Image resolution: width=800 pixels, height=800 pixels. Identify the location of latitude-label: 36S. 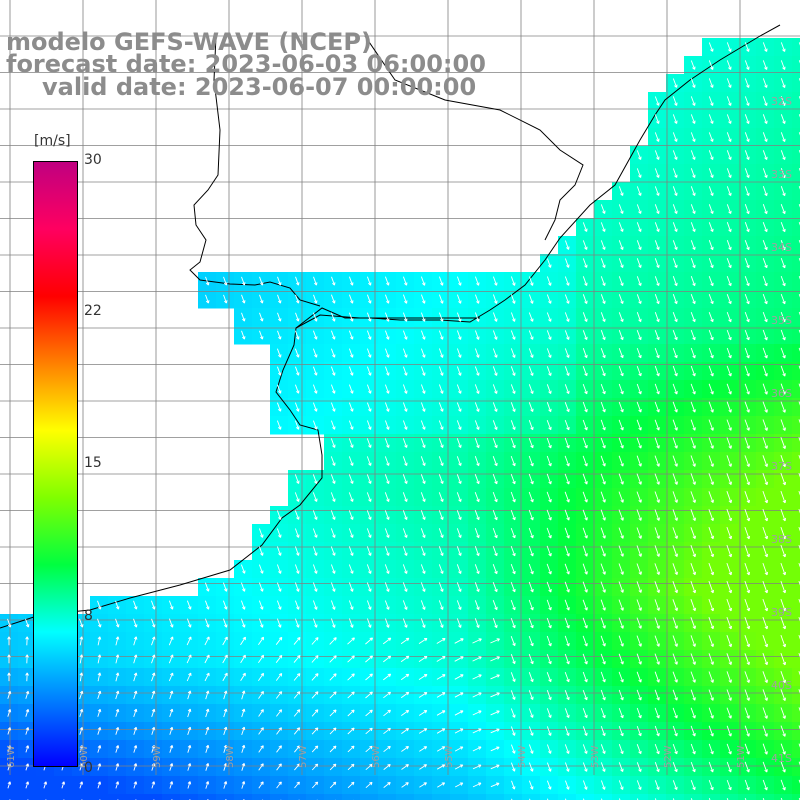
(781, 393).